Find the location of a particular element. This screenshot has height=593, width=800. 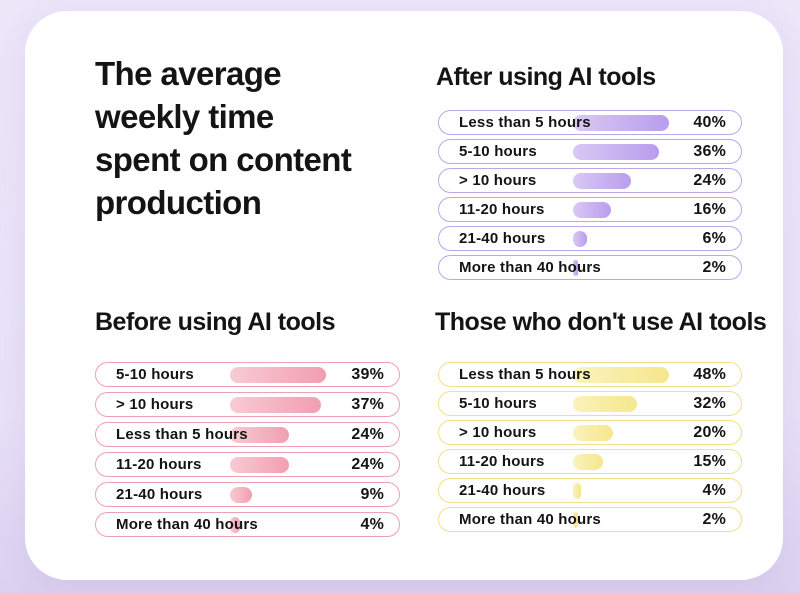

bar-row: Less than 5 hours 24% is located at coordinates (247, 434).